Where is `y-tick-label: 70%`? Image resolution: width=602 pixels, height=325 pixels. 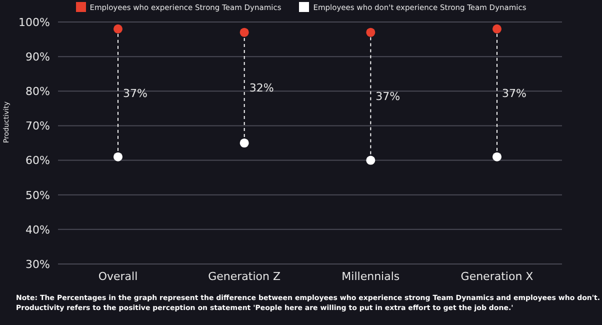 y-tick-label: 70% is located at coordinates (38, 126).